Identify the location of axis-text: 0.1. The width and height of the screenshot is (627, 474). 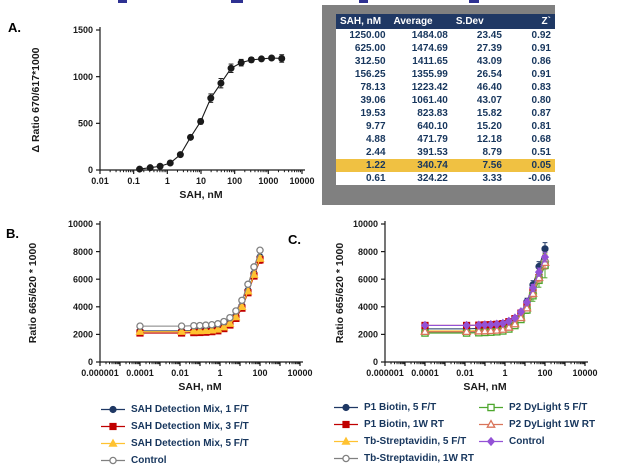
(133, 181).